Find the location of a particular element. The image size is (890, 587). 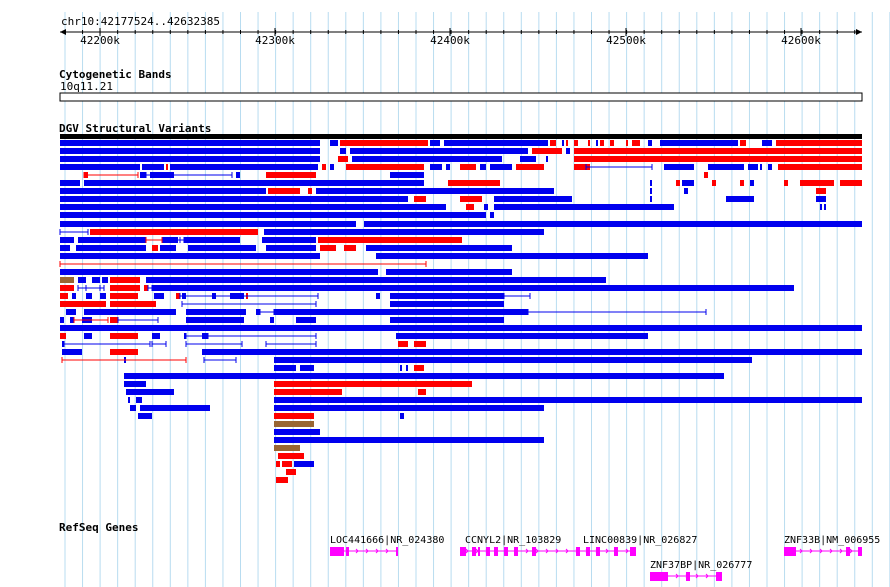

gene-label-loc441666: LOC441666|NR_024380 is located at coordinates (387, 540).